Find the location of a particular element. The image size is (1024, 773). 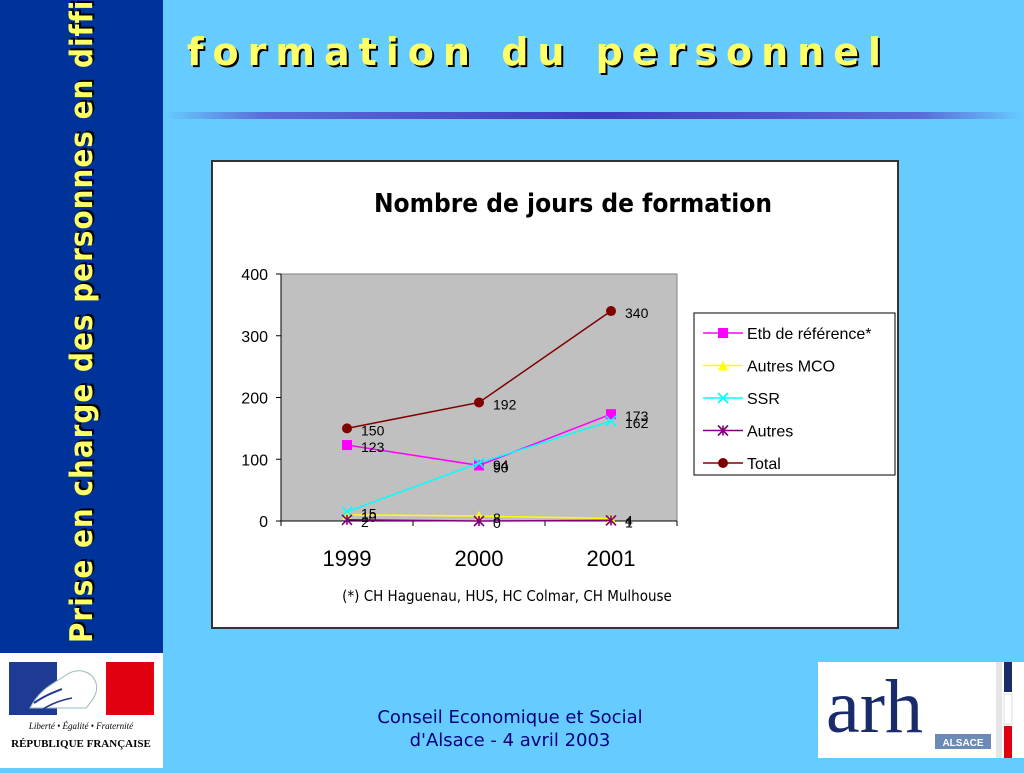

legend-item: Autres MCO is located at coordinates (769, 367).